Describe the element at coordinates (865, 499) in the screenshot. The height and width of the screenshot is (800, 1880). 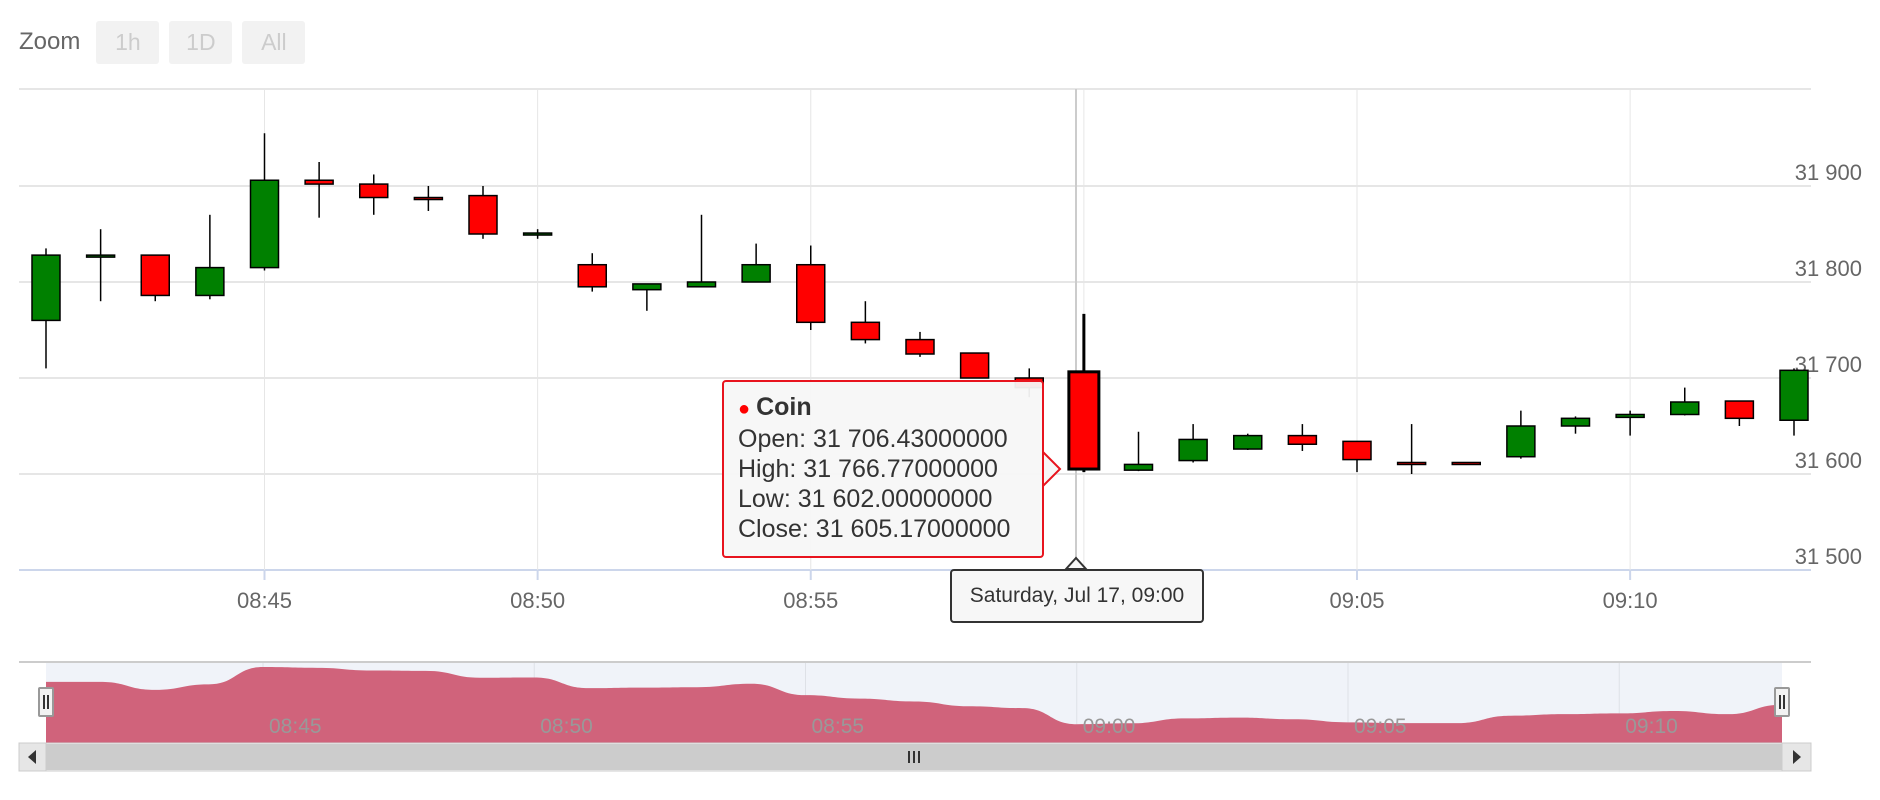
I see `tooltip-low: Low: 31 602.00000000` at that location.